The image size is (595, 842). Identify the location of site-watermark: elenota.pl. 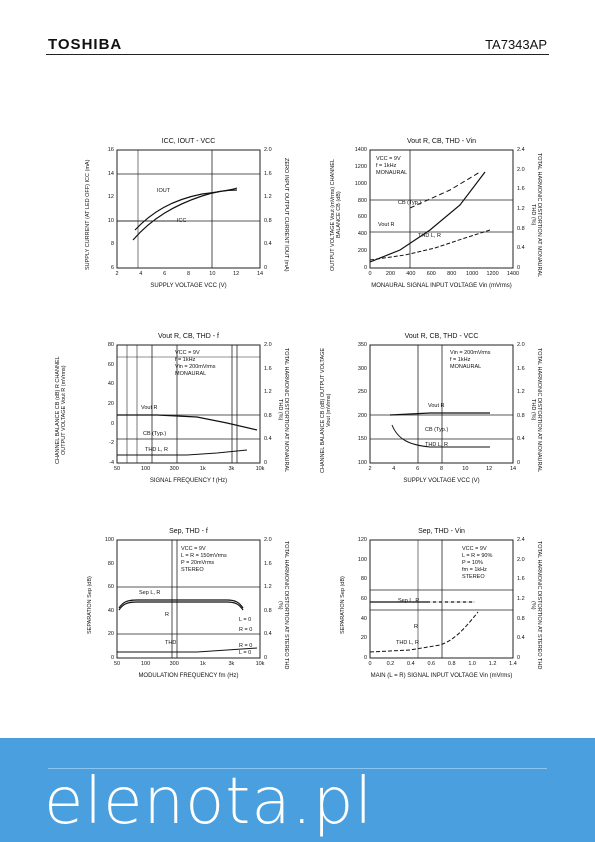
(209, 802).